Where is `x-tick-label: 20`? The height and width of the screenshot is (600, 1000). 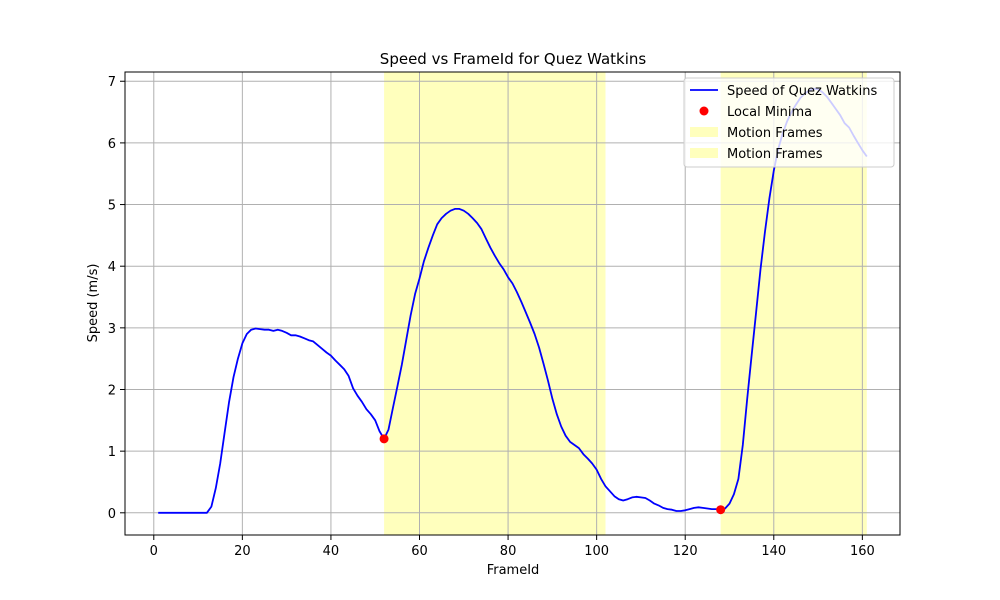
x-tick-label: 20 is located at coordinates (242, 551).